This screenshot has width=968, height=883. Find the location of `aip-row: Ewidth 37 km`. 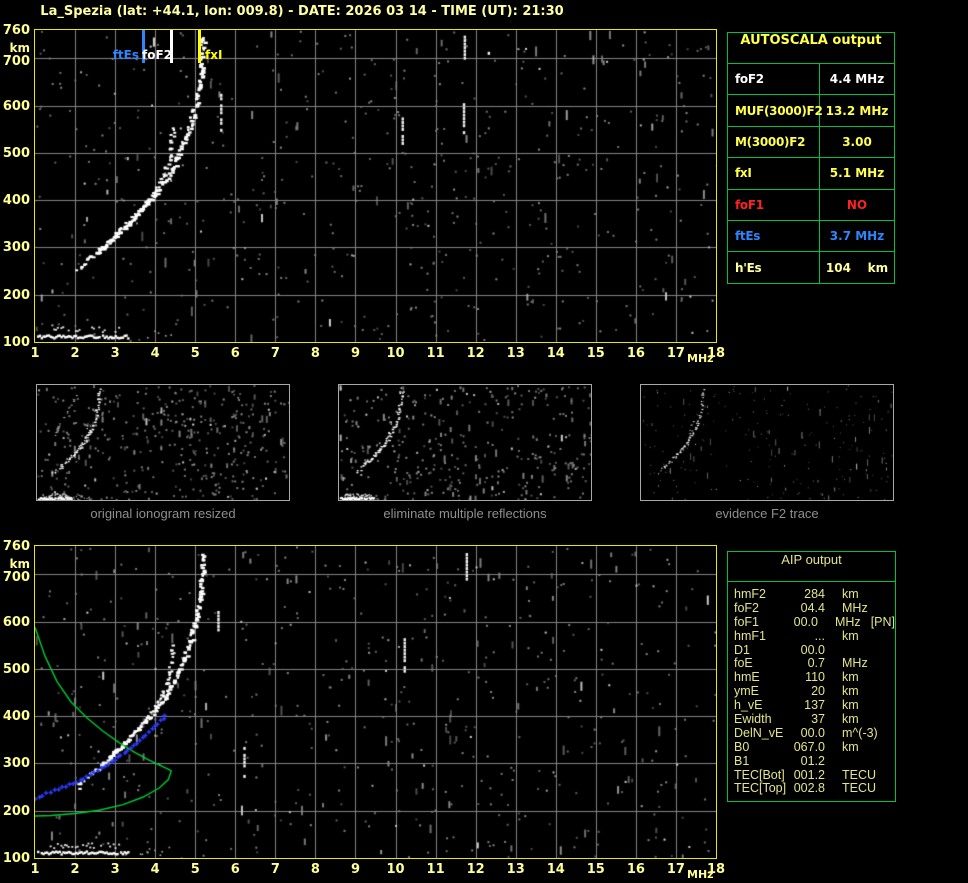

aip-row: Ewidth 37 km is located at coordinates (814, 719).